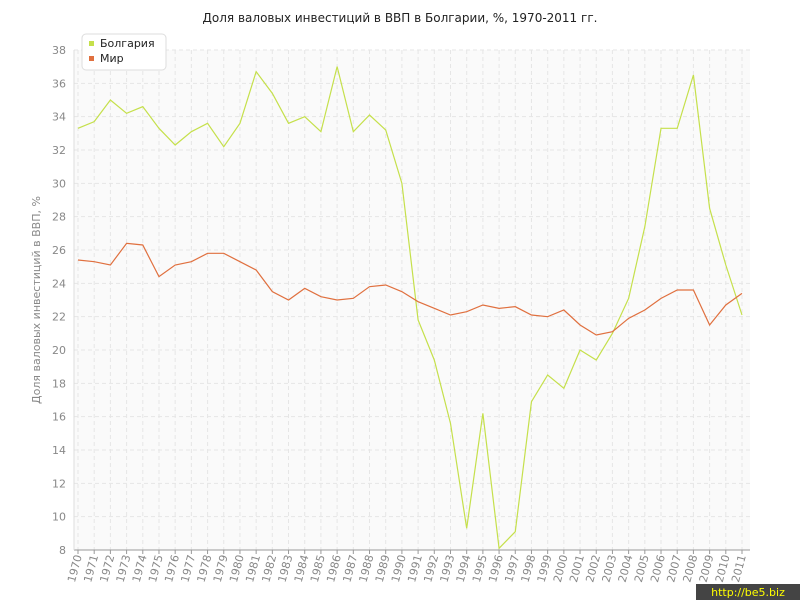 The height and width of the screenshot is (604, 800). What do you see at coordinates (112, 58) in the screenshot?
I see `legend-label: Мир` at bounding box center [112, 58].